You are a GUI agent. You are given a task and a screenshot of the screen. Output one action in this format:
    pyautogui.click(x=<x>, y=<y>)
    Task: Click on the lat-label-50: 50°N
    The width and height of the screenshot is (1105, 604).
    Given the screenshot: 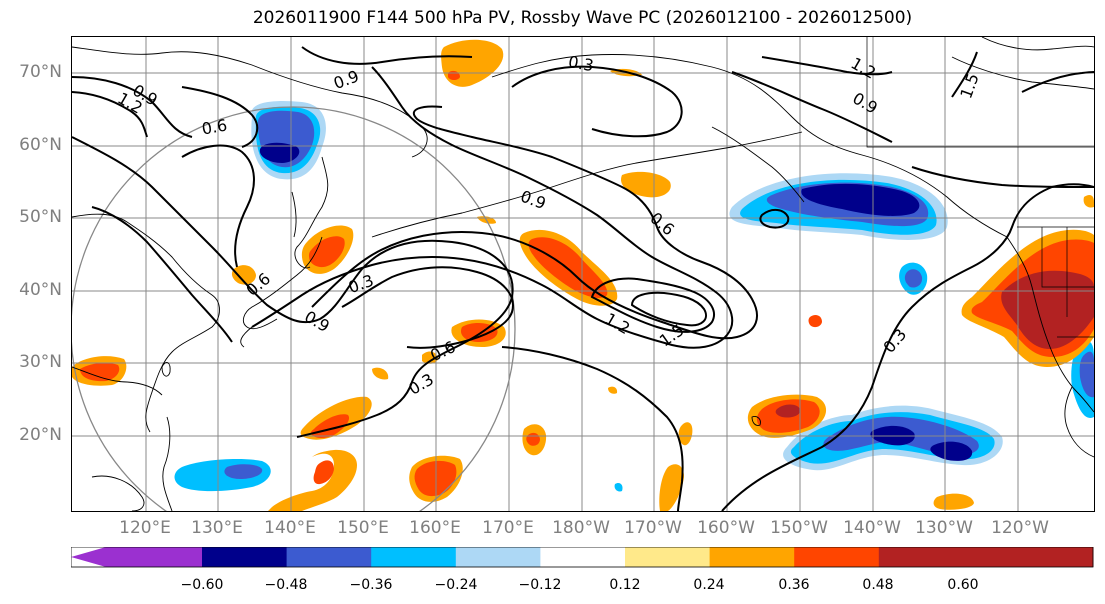 What is the action you would take?
    pyautogui.click(x=40, y=217)
    